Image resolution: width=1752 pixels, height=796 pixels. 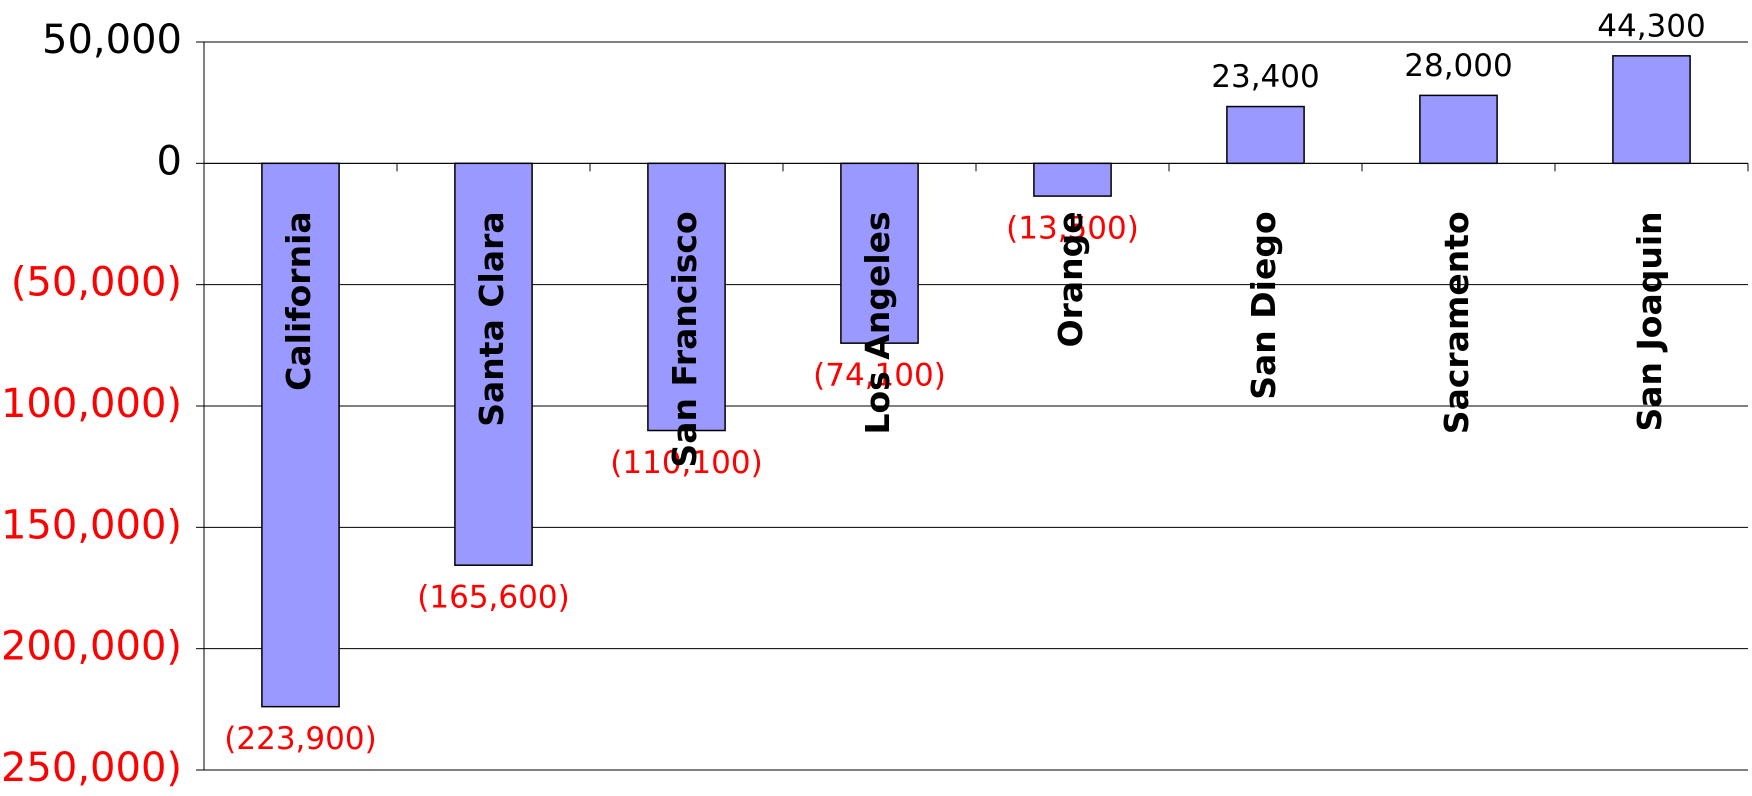 What do you see at coordinates (96, 283) in the screenshot?
I see `y-tick-label: (50,000)` at bounding box center [96, 283].